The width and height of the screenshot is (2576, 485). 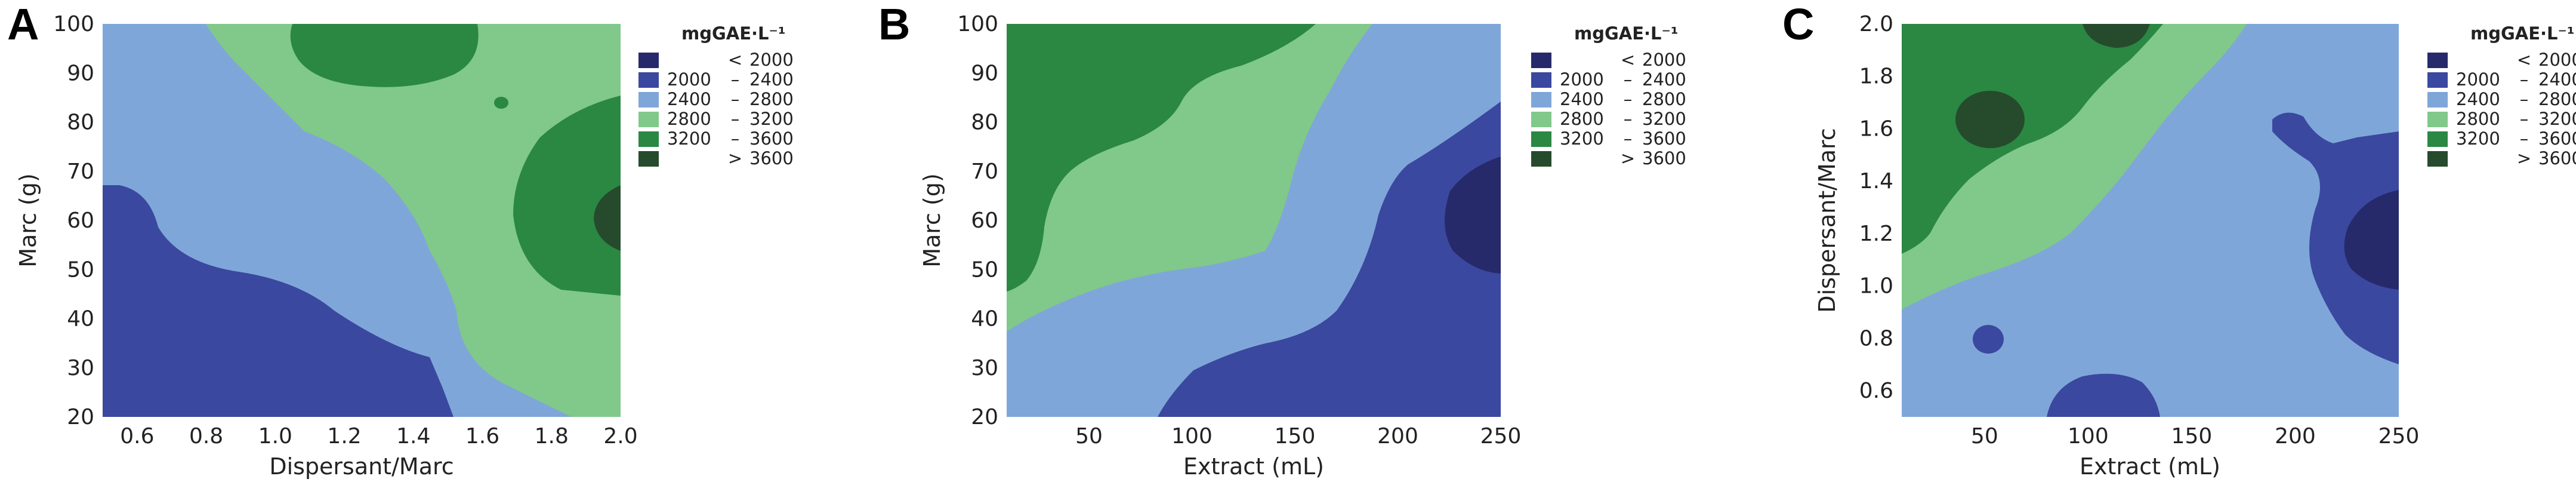 What do you see at coordinates (1876, 181) in the screenshot?
I see `y-tick-label: 1.4` at bounding box center [1876, 181].